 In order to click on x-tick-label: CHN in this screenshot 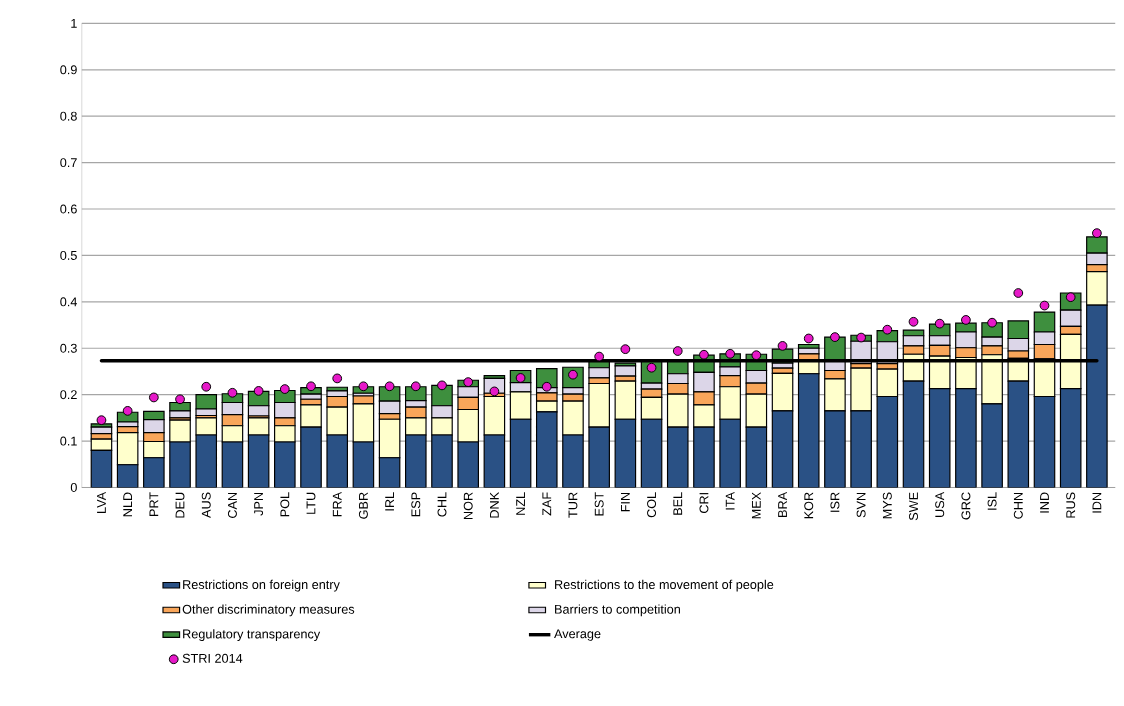, I will do `click(1018, 506)`.